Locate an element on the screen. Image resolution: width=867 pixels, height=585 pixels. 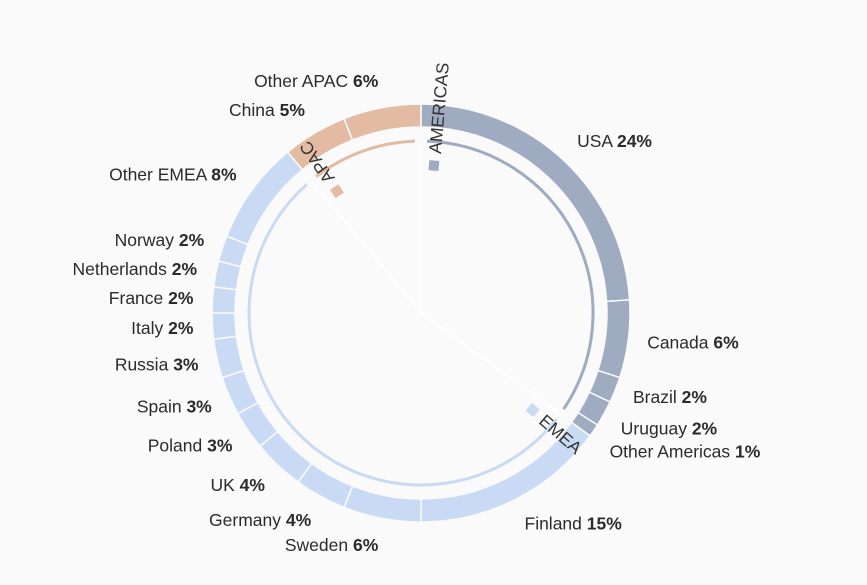
slice-label-usa: USA 24% is located at coordinates (614, 141).